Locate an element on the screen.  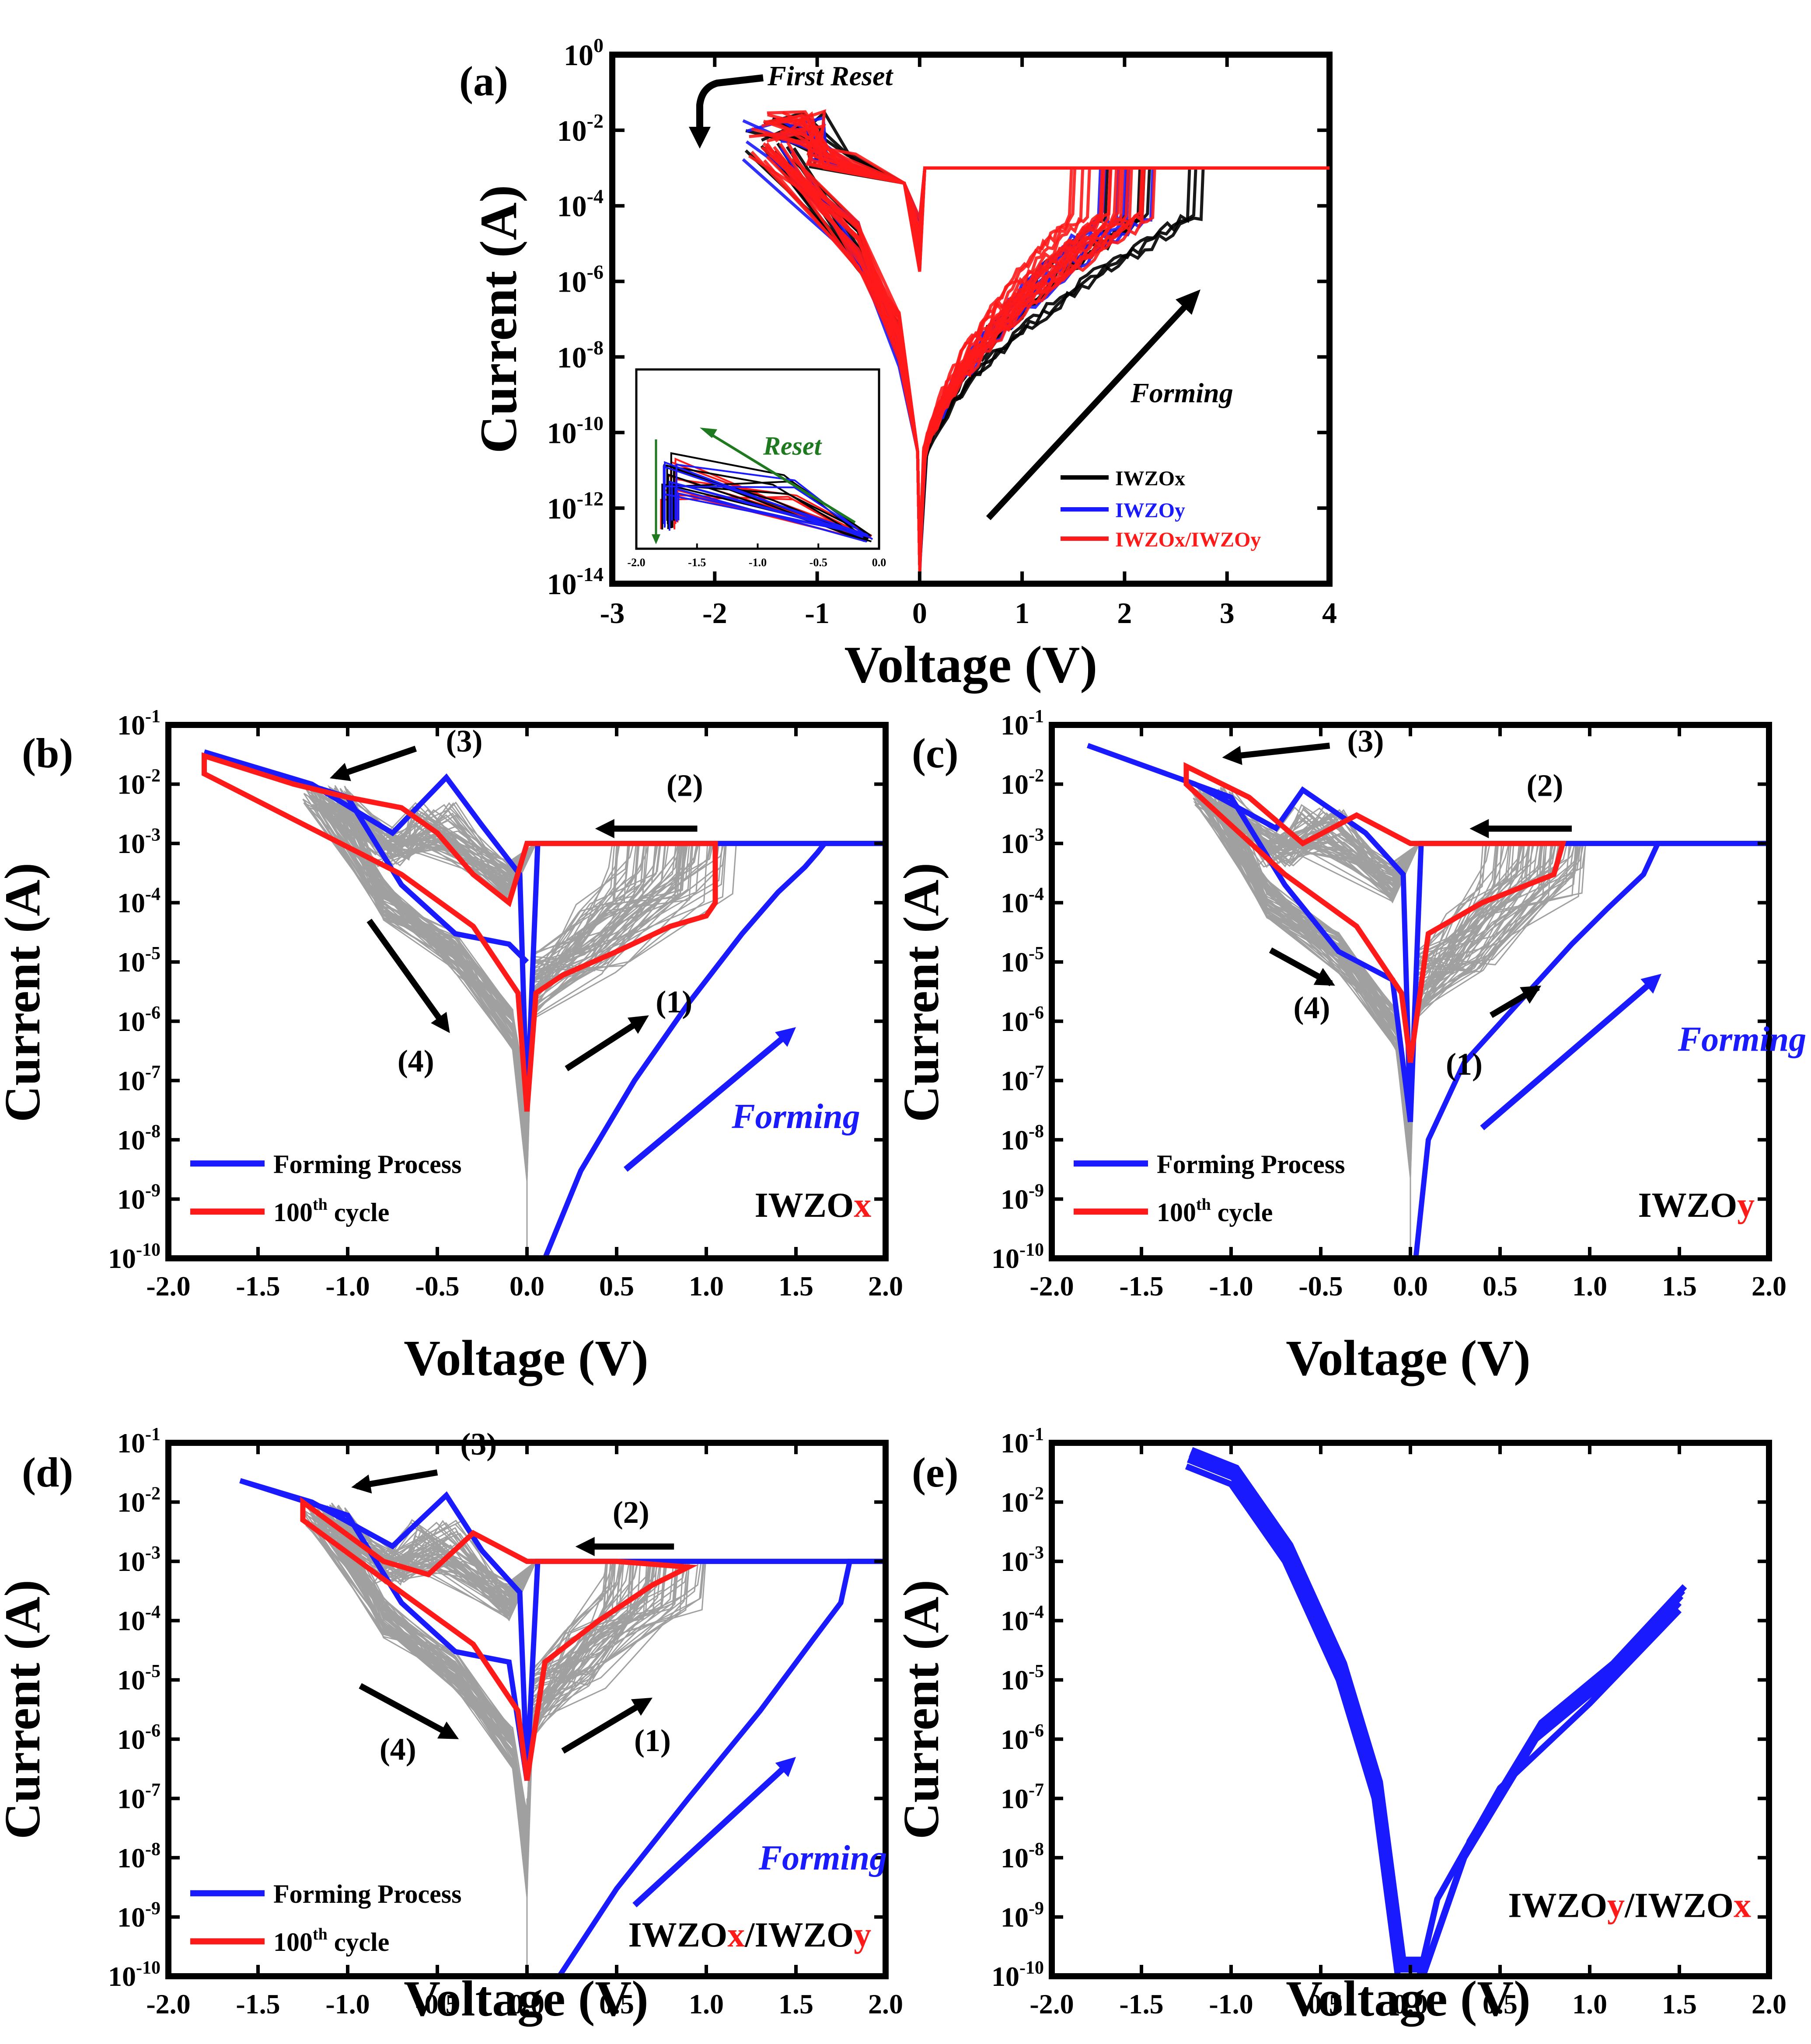
y-tick-label: 10⁻² is located at coordinates (1022, 1501).